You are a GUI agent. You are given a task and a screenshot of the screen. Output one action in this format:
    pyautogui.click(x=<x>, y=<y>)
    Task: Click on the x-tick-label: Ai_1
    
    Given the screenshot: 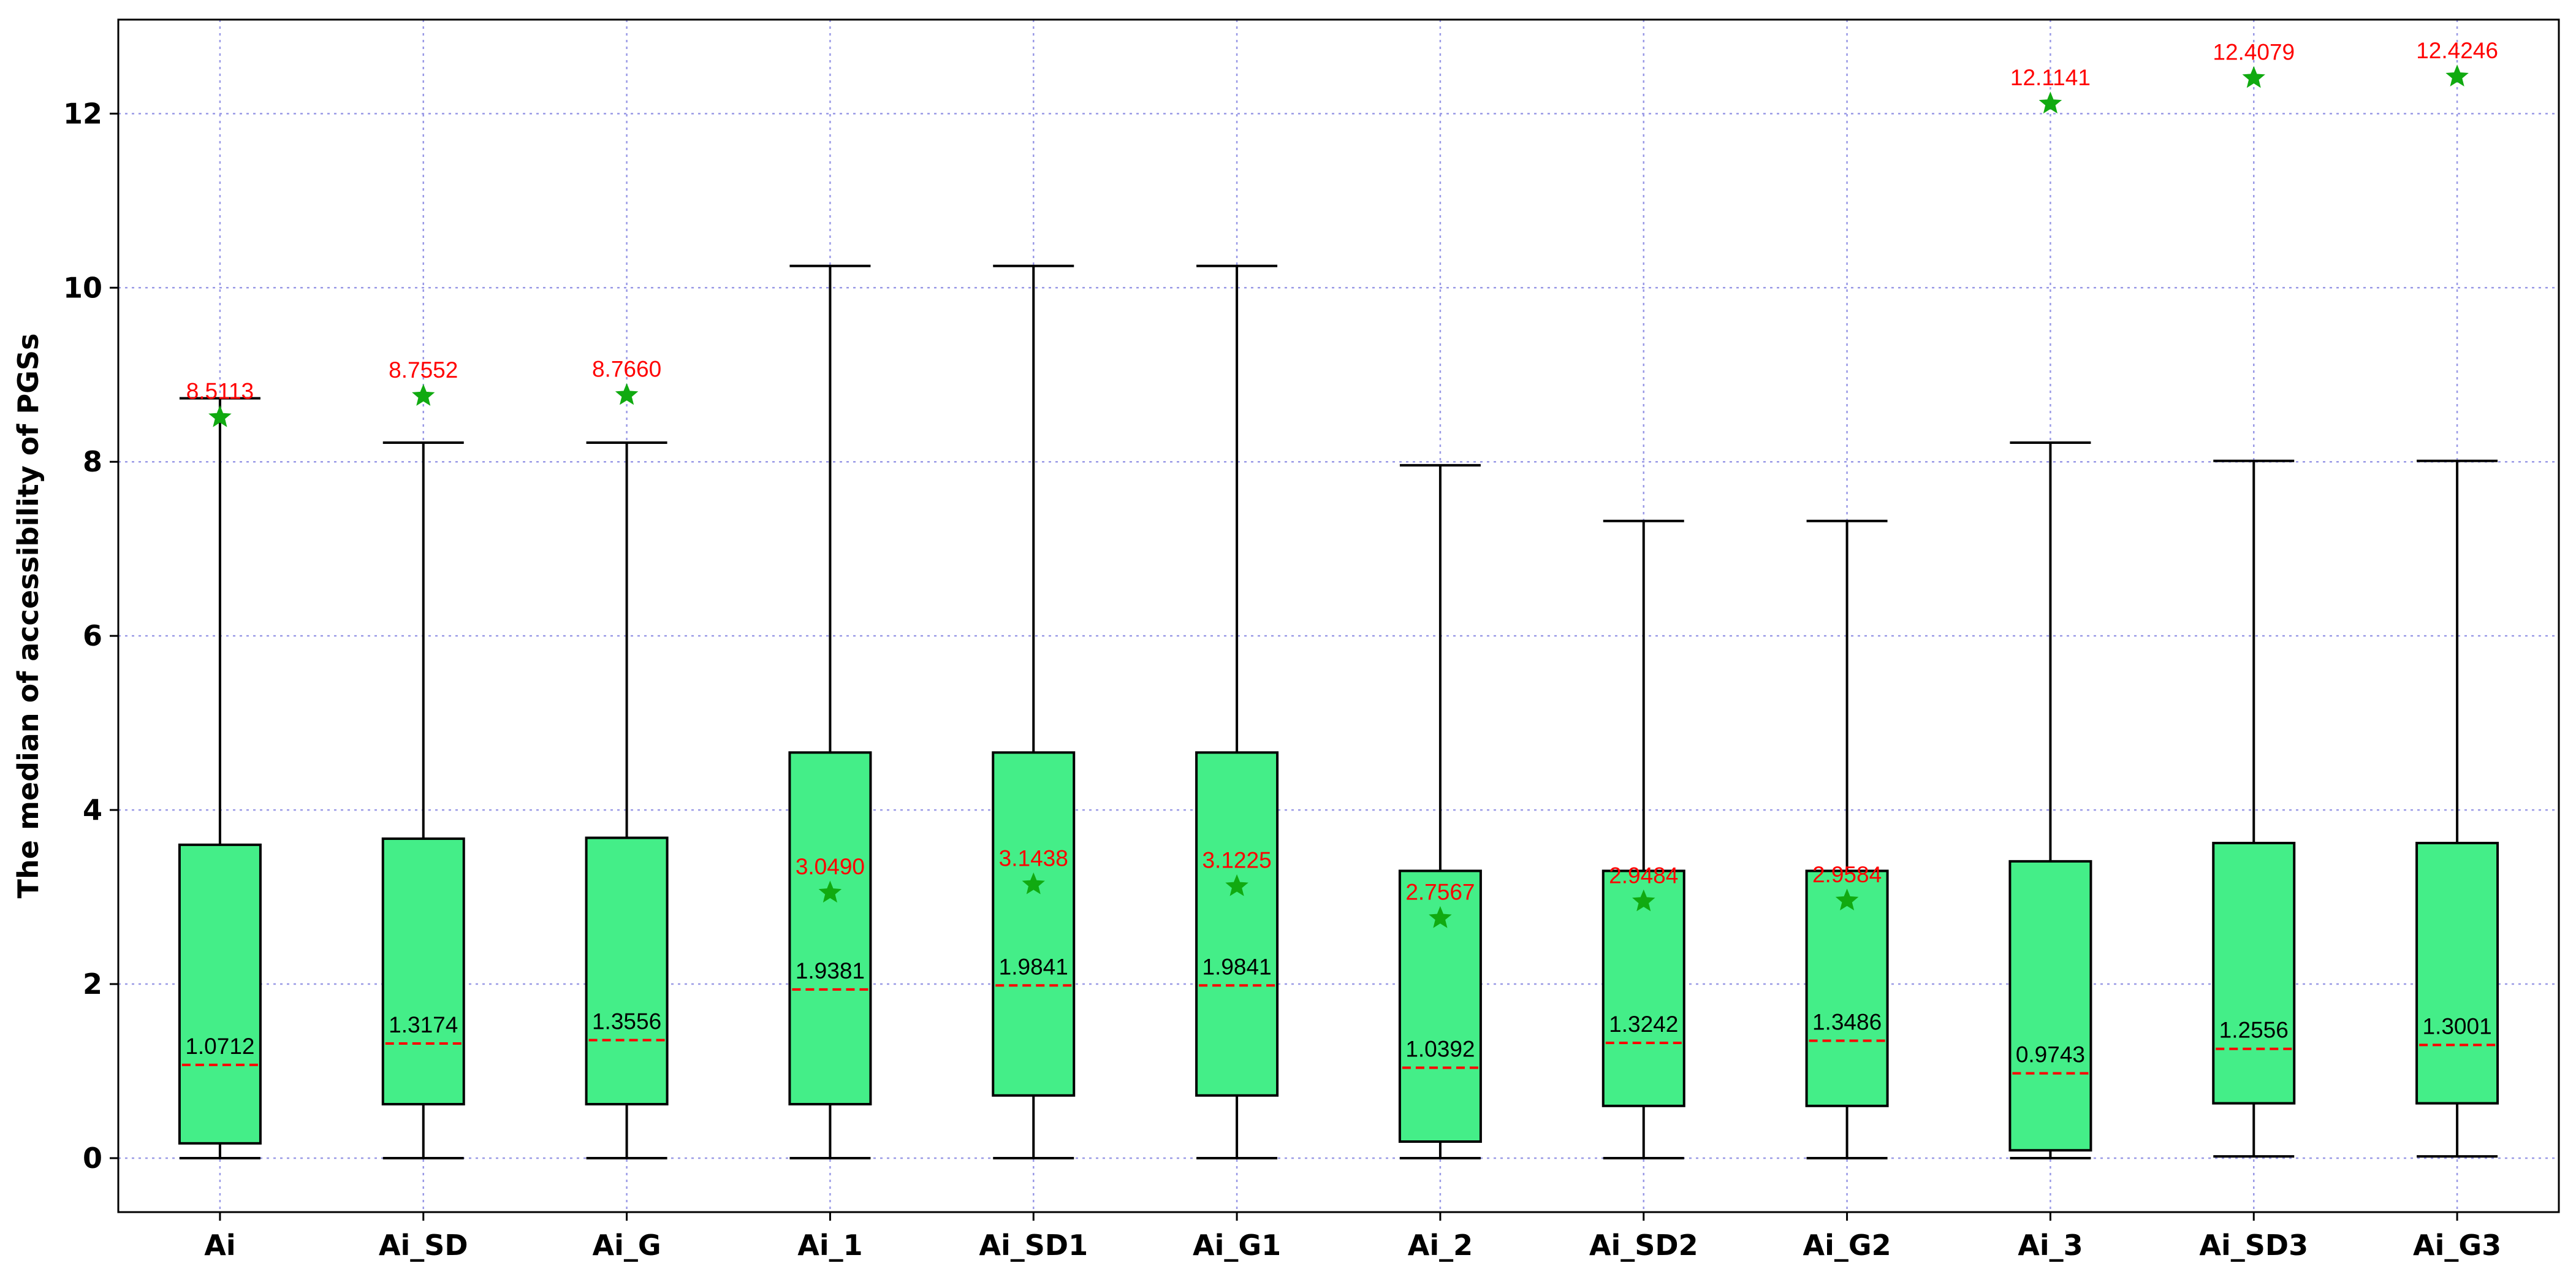 What is the action you would take?
    pyautogui.click(x=829, y=1245)
    